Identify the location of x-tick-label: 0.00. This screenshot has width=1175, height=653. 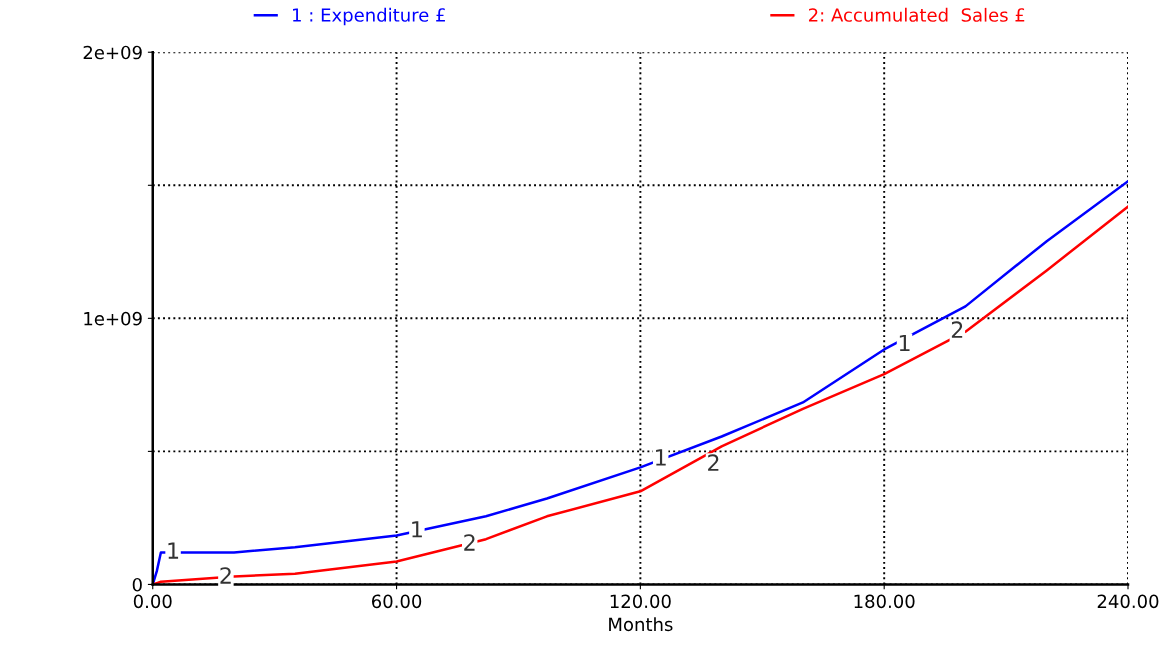
(152, 601).